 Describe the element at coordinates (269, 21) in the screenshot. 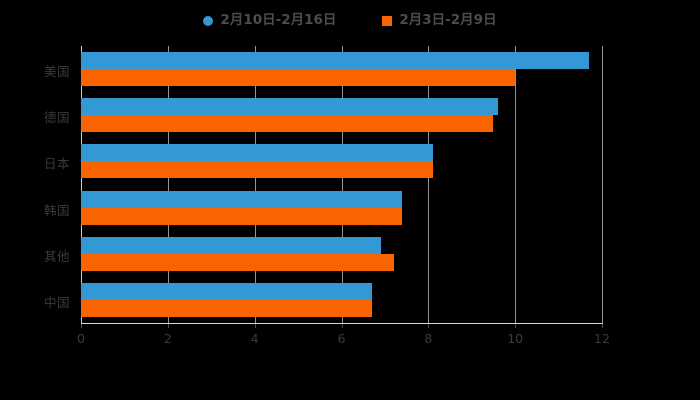

I see `legend-item-series-1: 2月10日-2月16日` at that location.